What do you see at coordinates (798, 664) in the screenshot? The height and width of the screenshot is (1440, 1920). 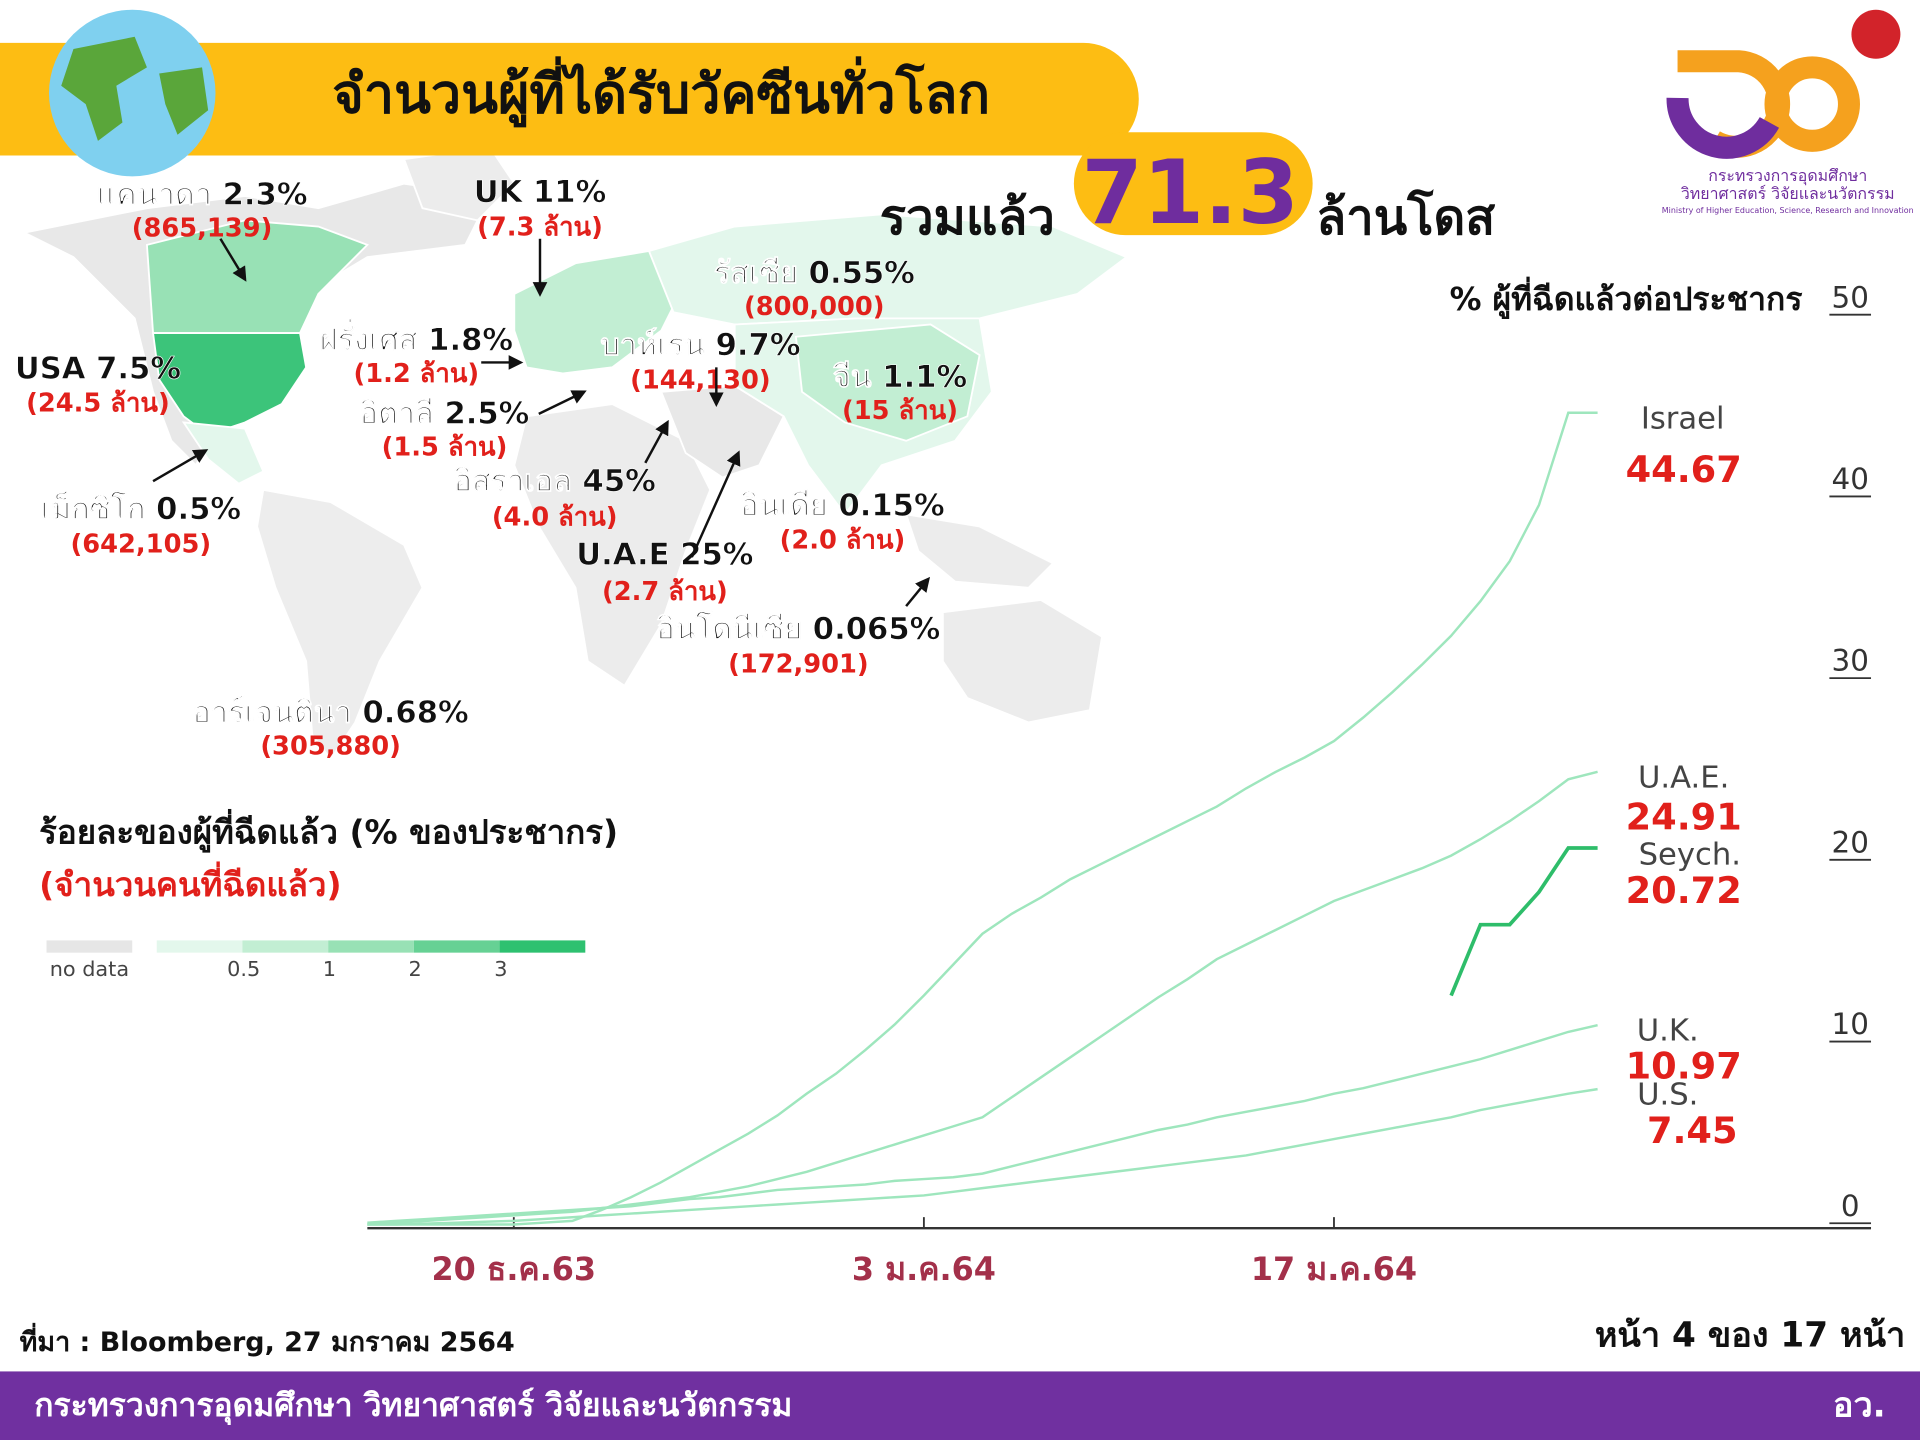 I see `country-count: (172,901)` at bounding box center [798, 664].